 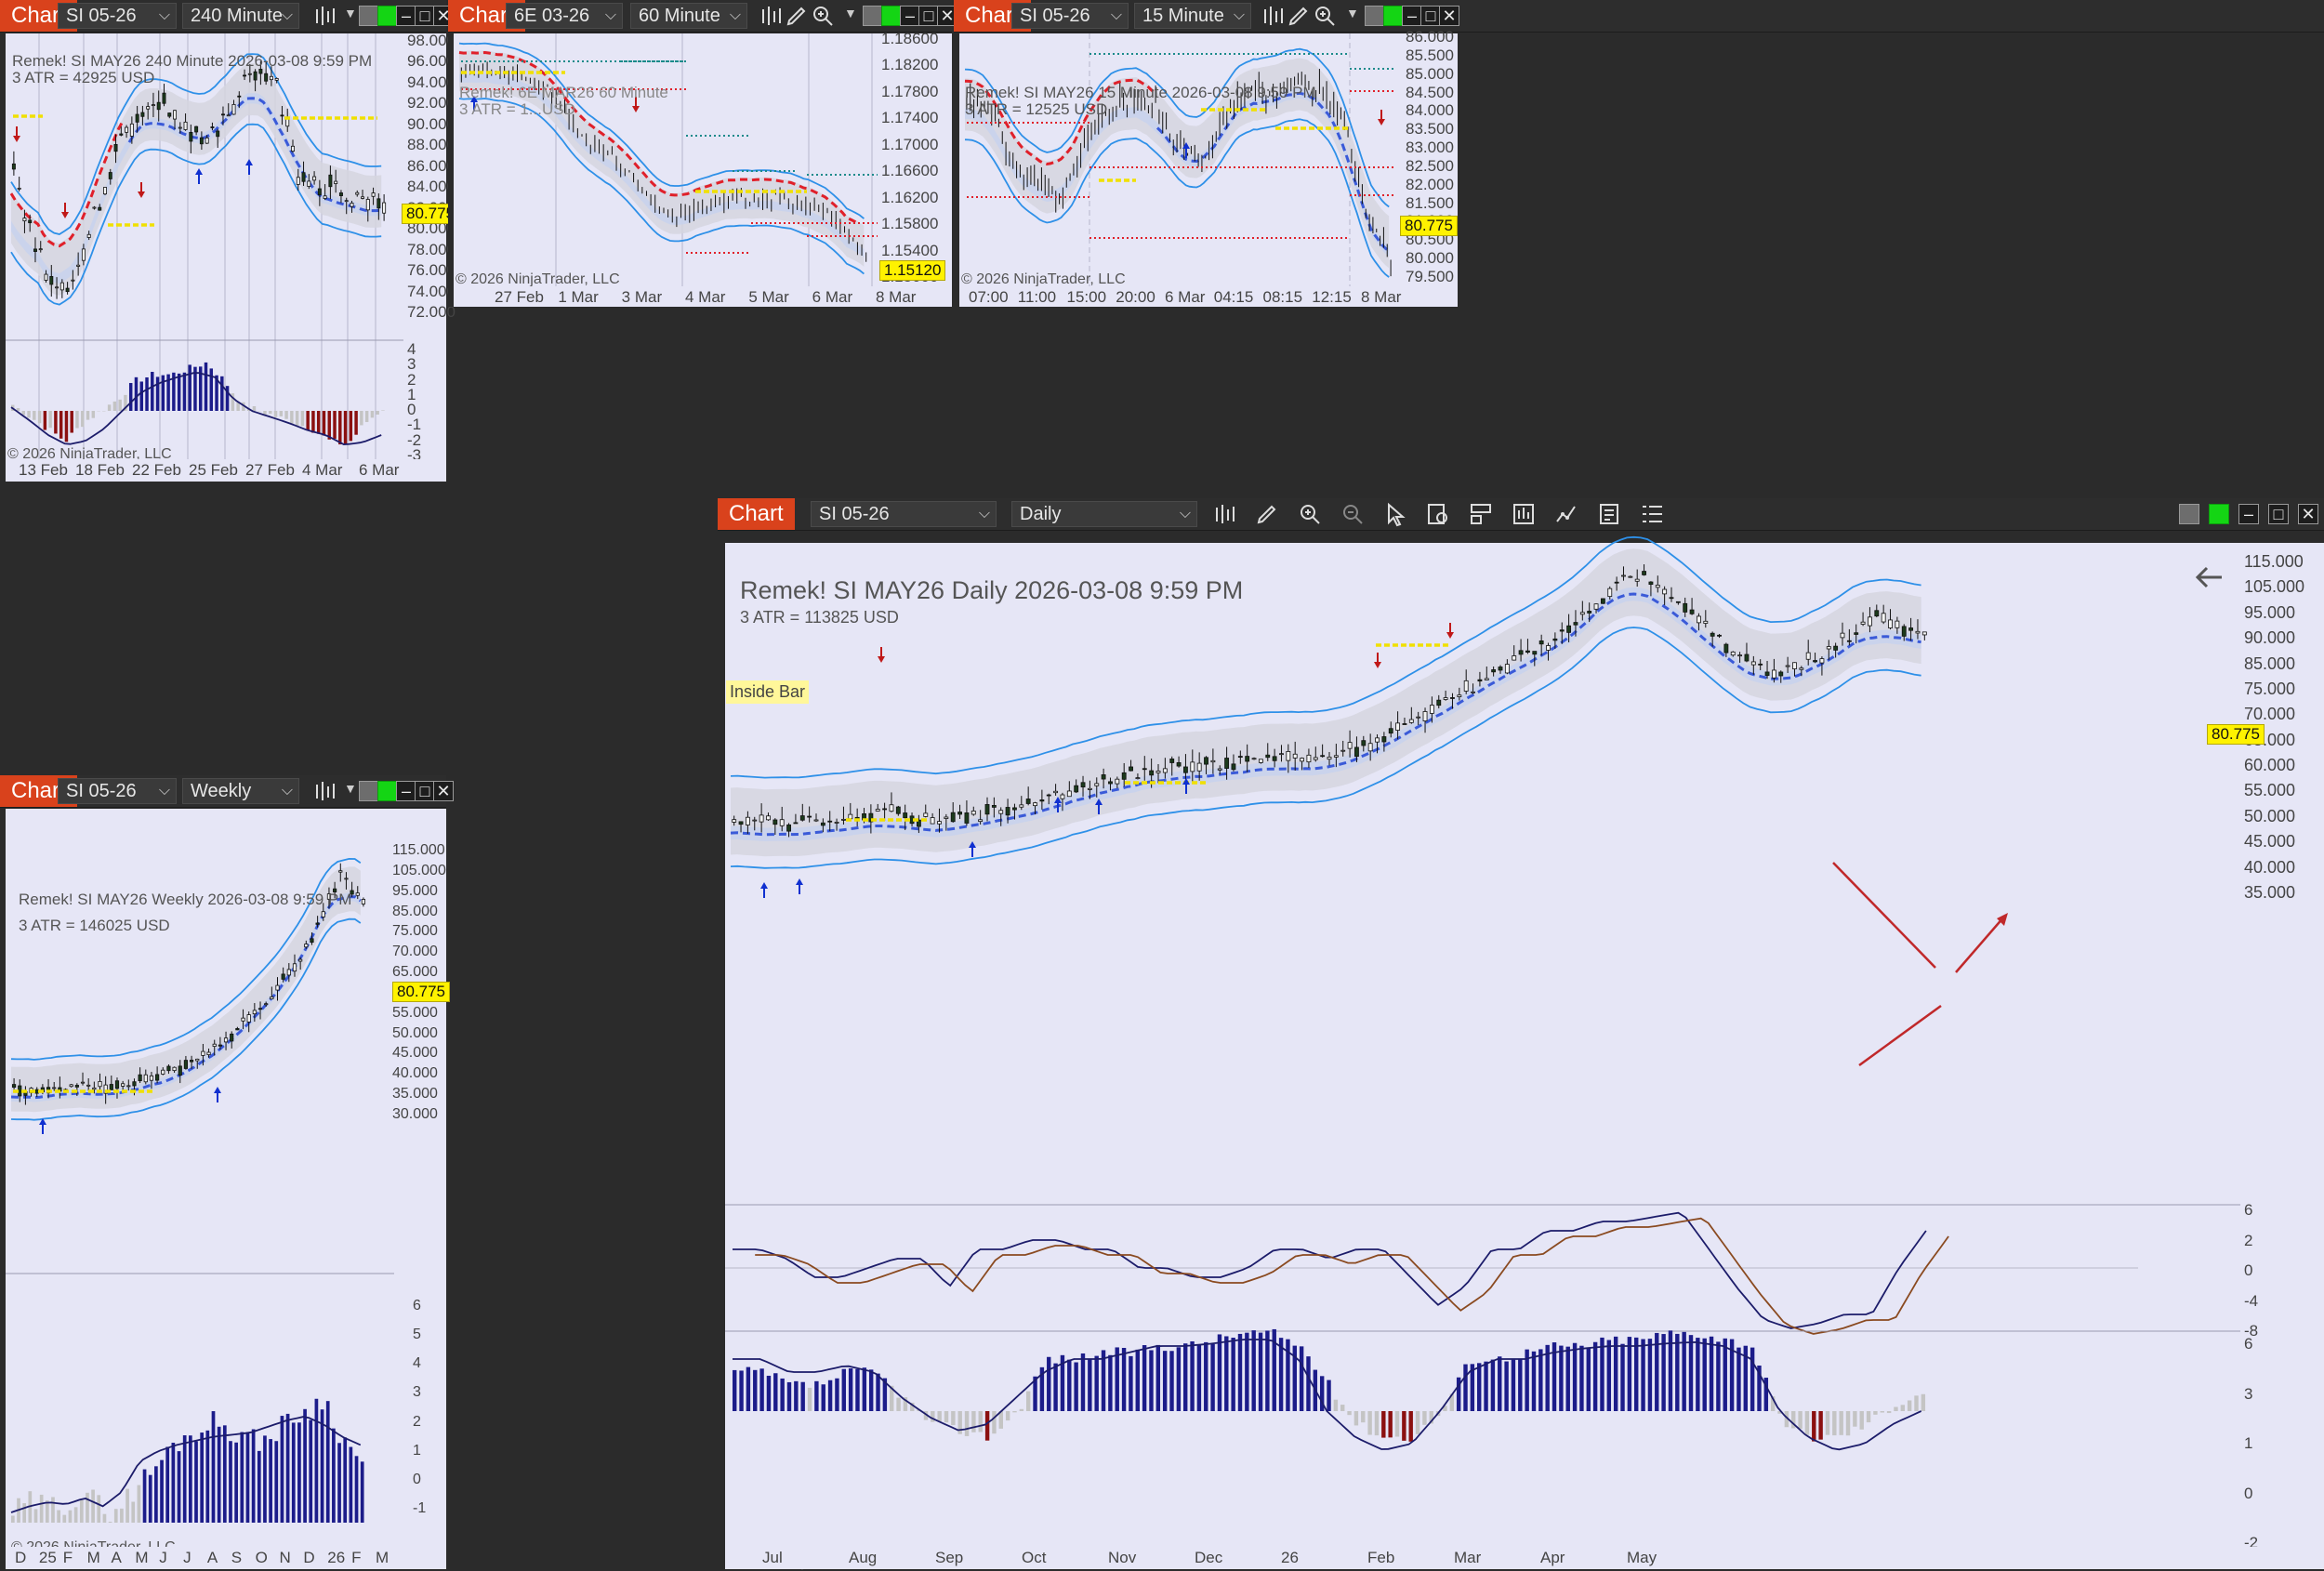 I want to click on period-selector: 240 Minute⌵, so click(x=240, y=16).